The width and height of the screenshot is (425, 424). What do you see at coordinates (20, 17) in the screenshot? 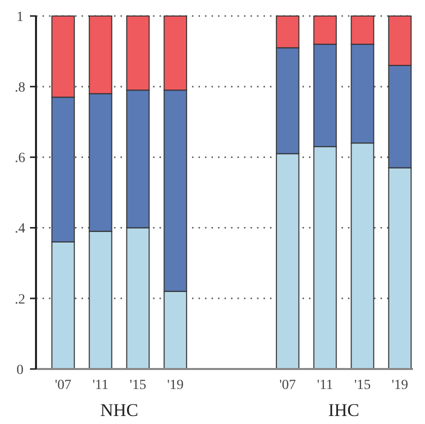
I see `y-tick-label: 1` at bounding box center [20, 17].